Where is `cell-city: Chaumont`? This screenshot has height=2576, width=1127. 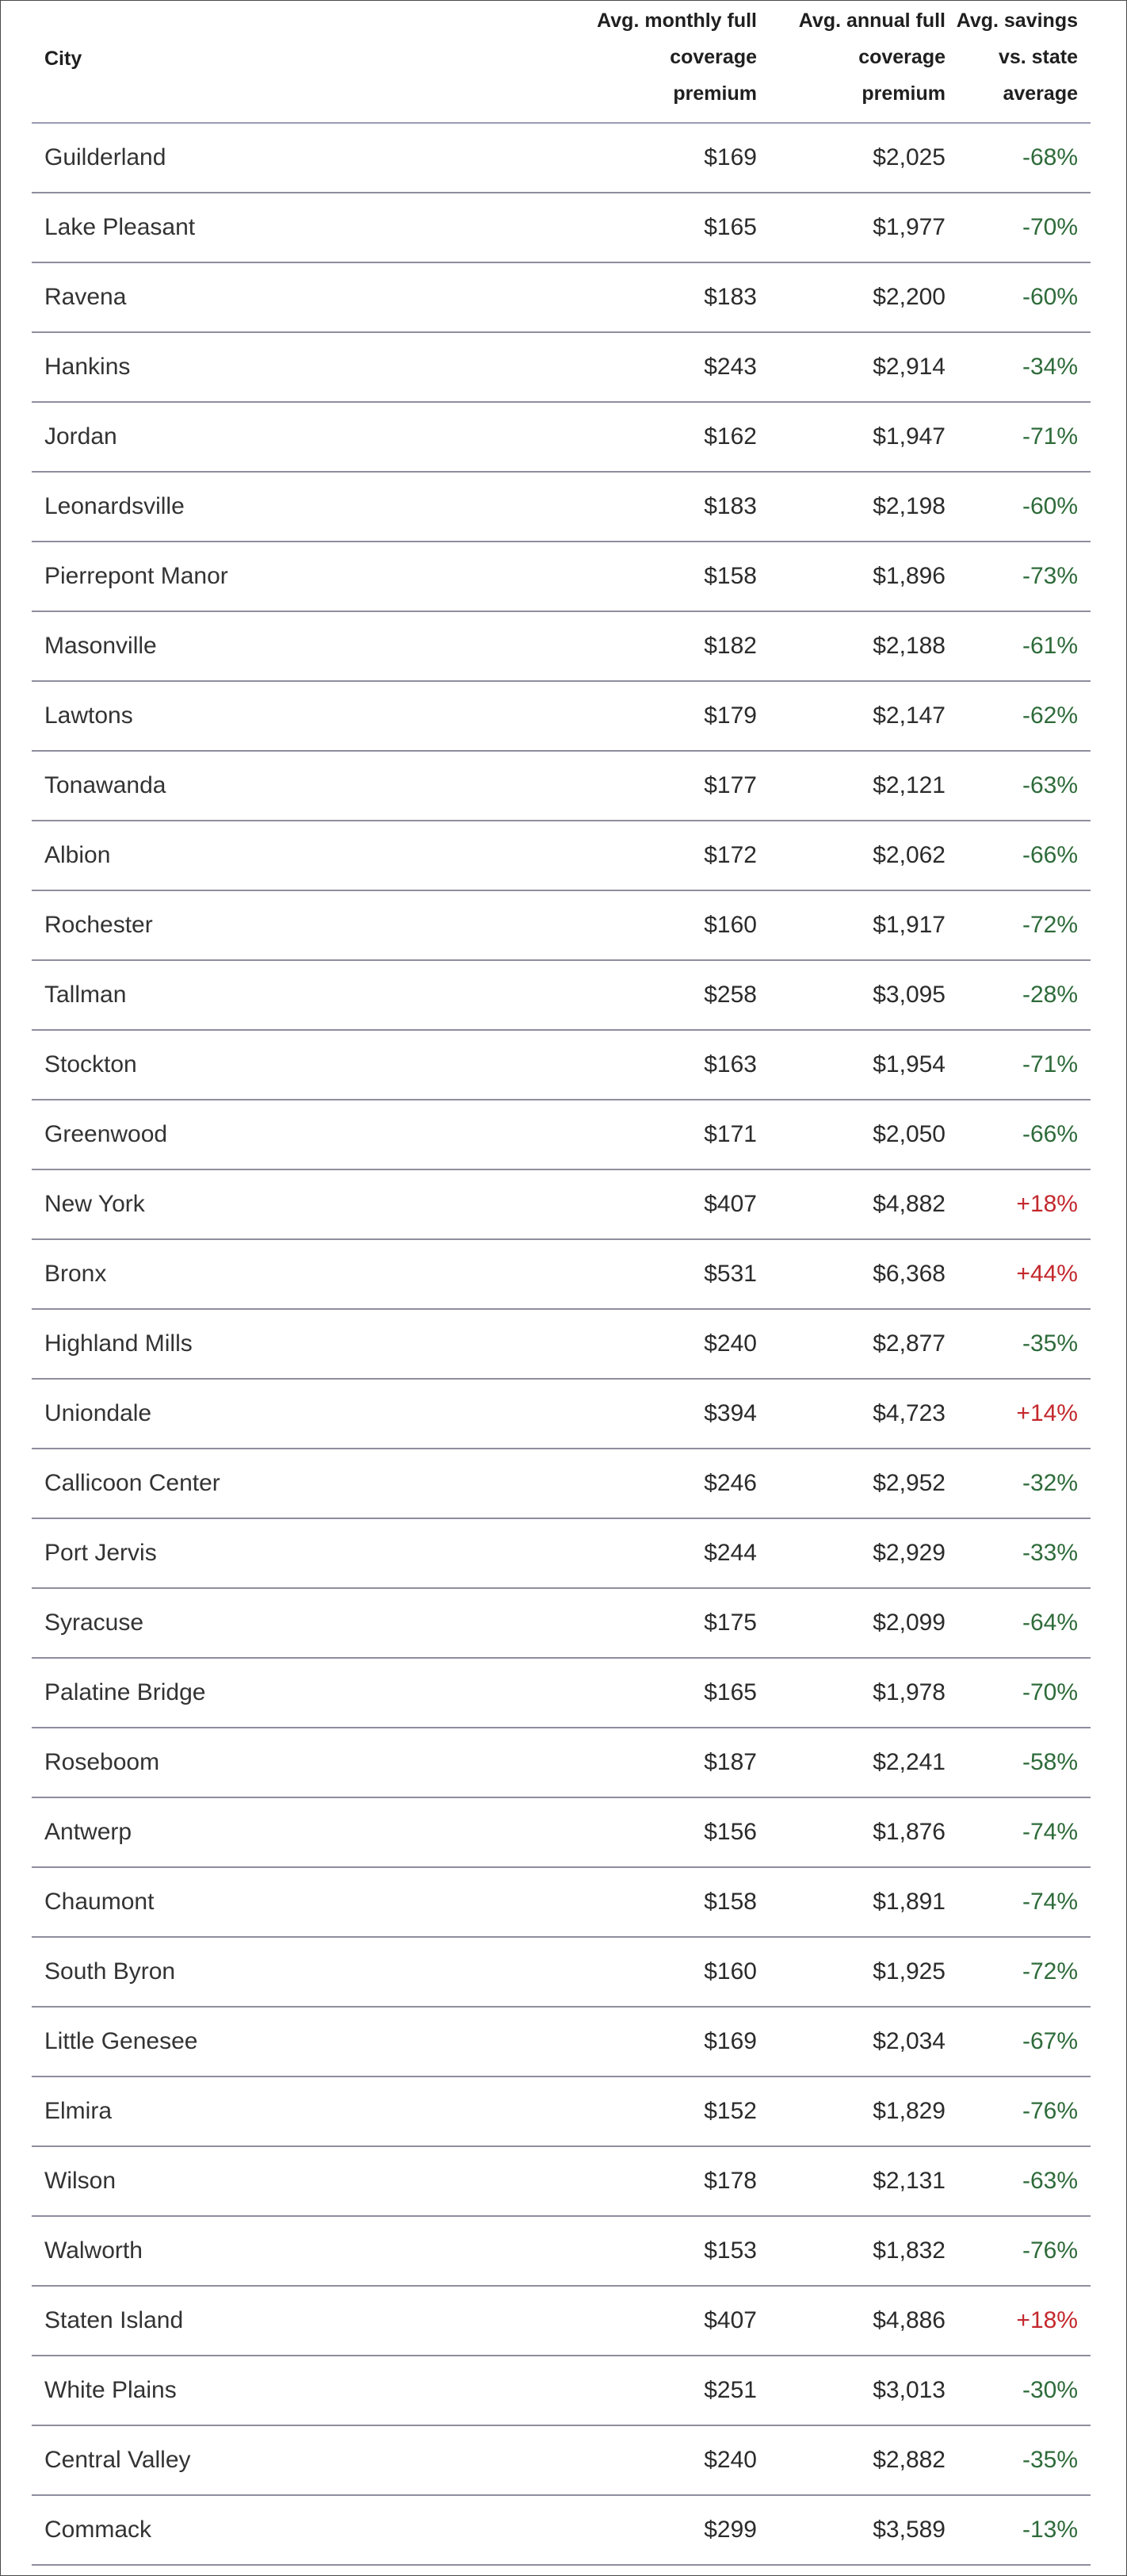 cell-city: Chaumont is located at coordinates (100, 1902).